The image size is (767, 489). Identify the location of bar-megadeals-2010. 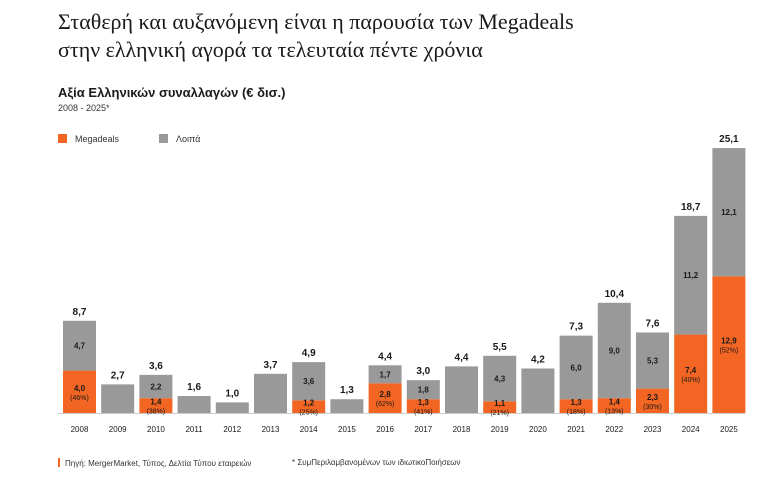
(156, 405).